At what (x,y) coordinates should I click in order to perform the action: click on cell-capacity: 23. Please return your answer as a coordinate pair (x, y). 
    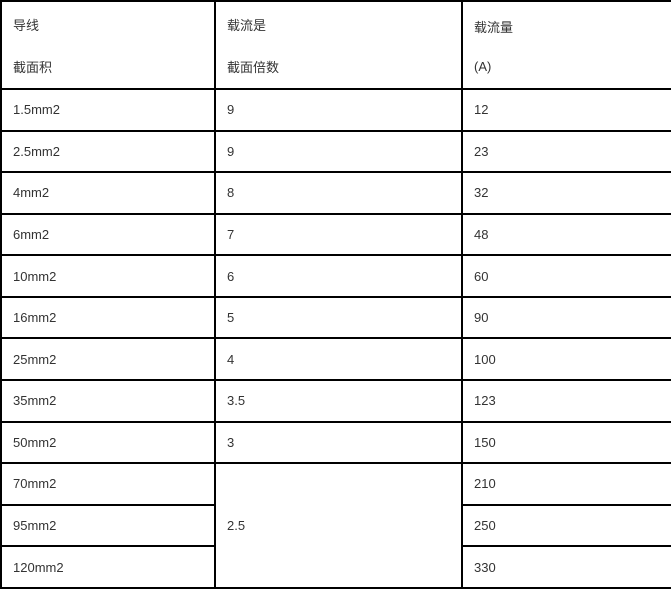
    Looking at the image, I should click on (566, 151).